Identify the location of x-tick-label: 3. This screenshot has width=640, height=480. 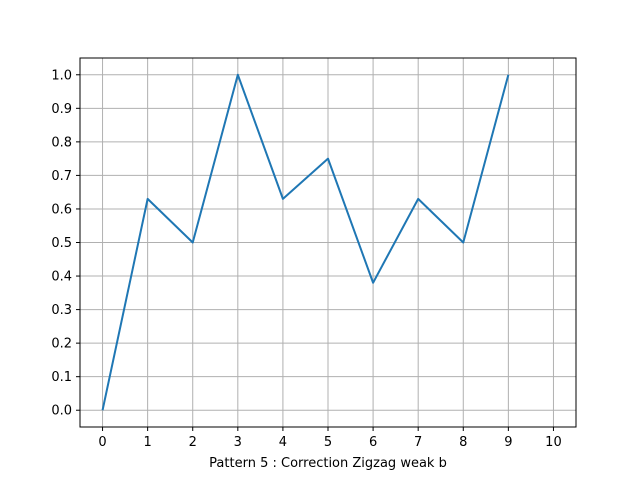
(238, 442).